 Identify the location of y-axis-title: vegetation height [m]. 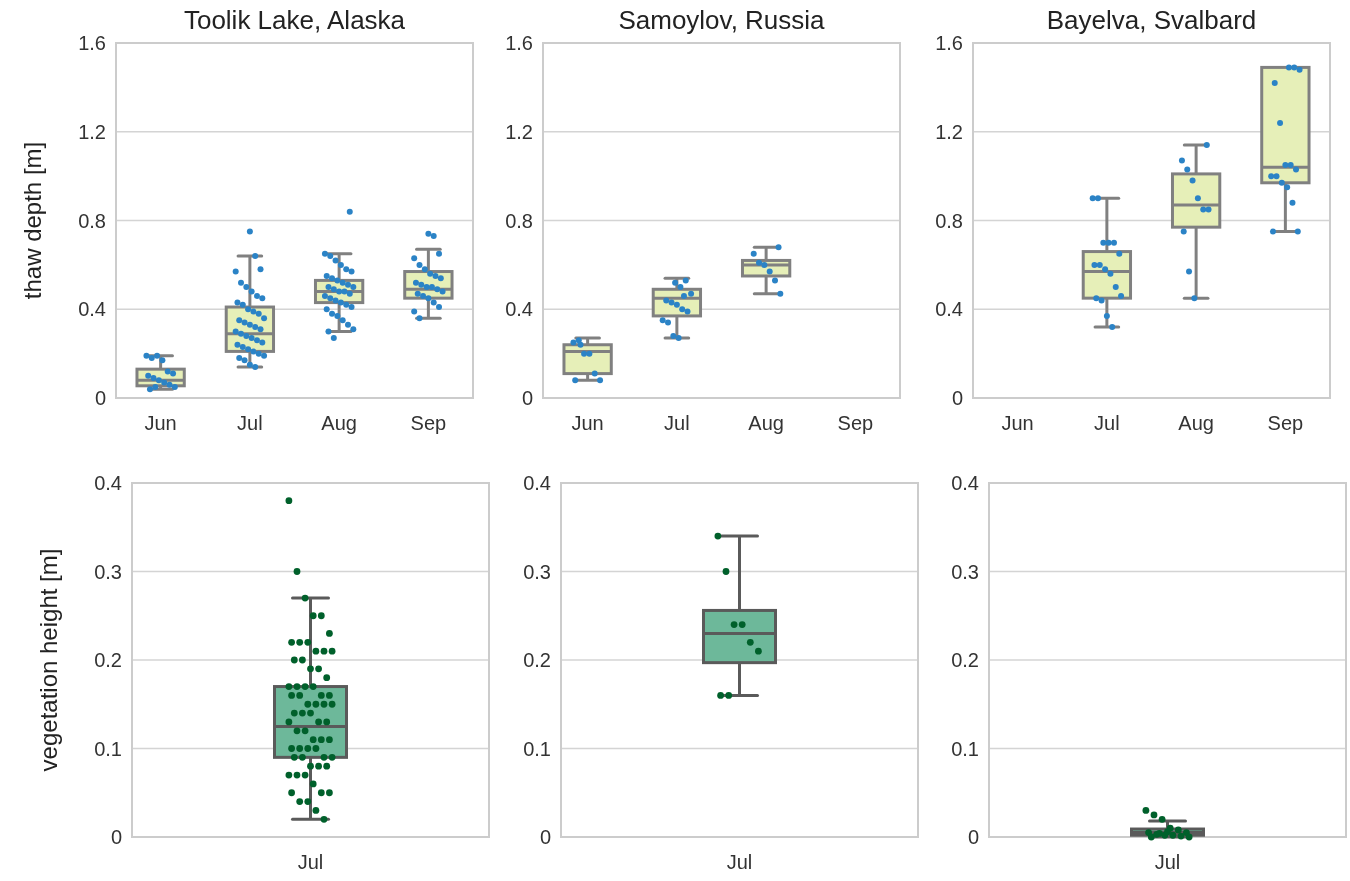
(48, 660).